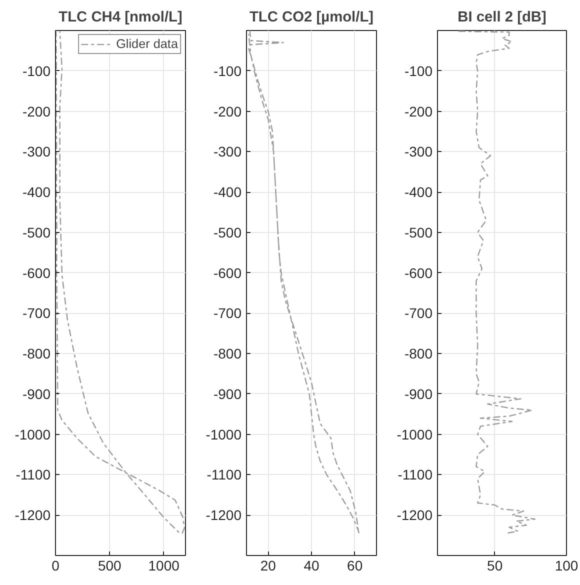 The height and width of the screenshot is (585, 580). Describe the element at coordinates (355, 566) in the screenshot. I see `x-tick-label: 60` at that location.